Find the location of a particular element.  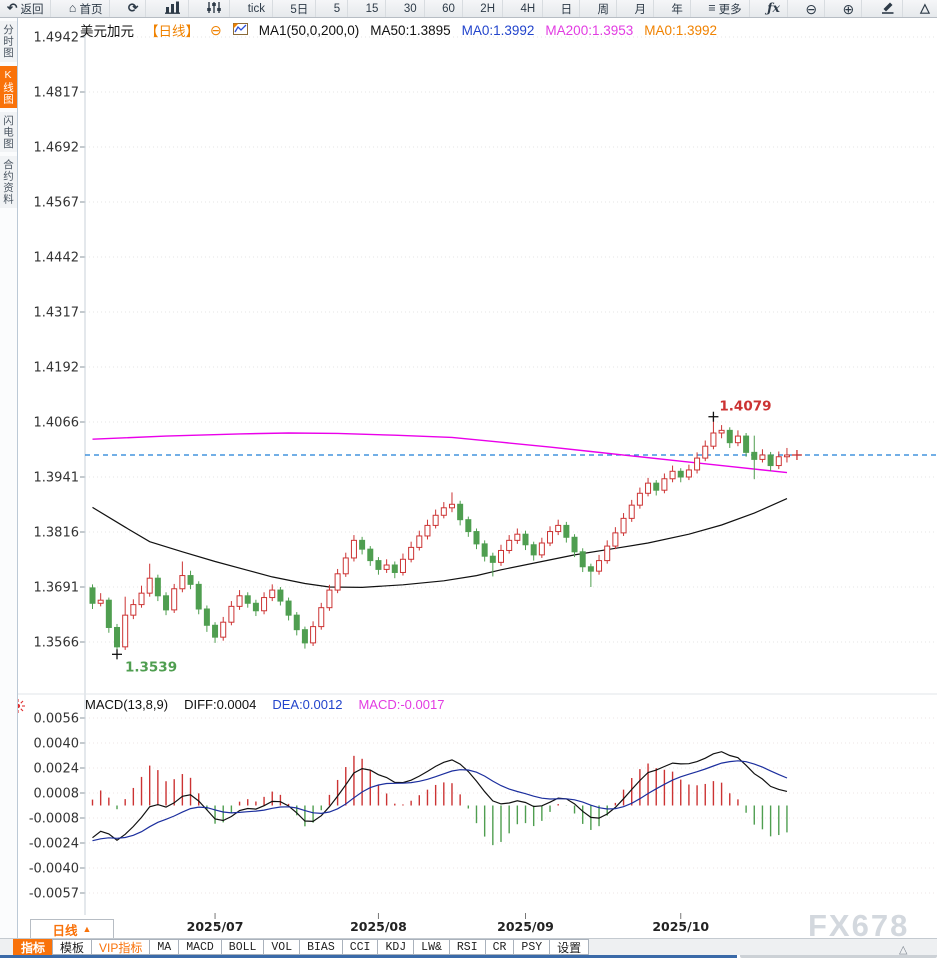

bottom-strip is located at coordinates (368, 956).